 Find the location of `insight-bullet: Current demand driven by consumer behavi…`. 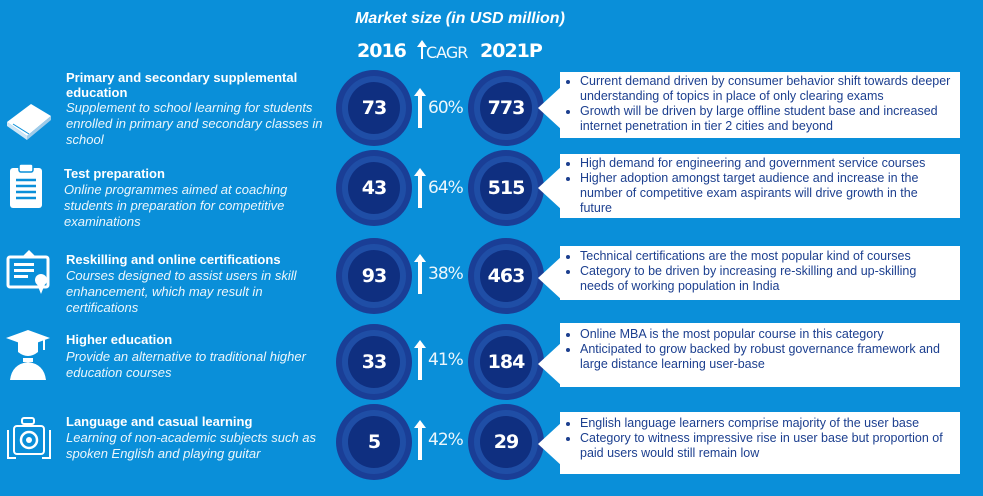

insight-bullet: Current demand driven by consumer behavi… is located at coordinates (766, 89).